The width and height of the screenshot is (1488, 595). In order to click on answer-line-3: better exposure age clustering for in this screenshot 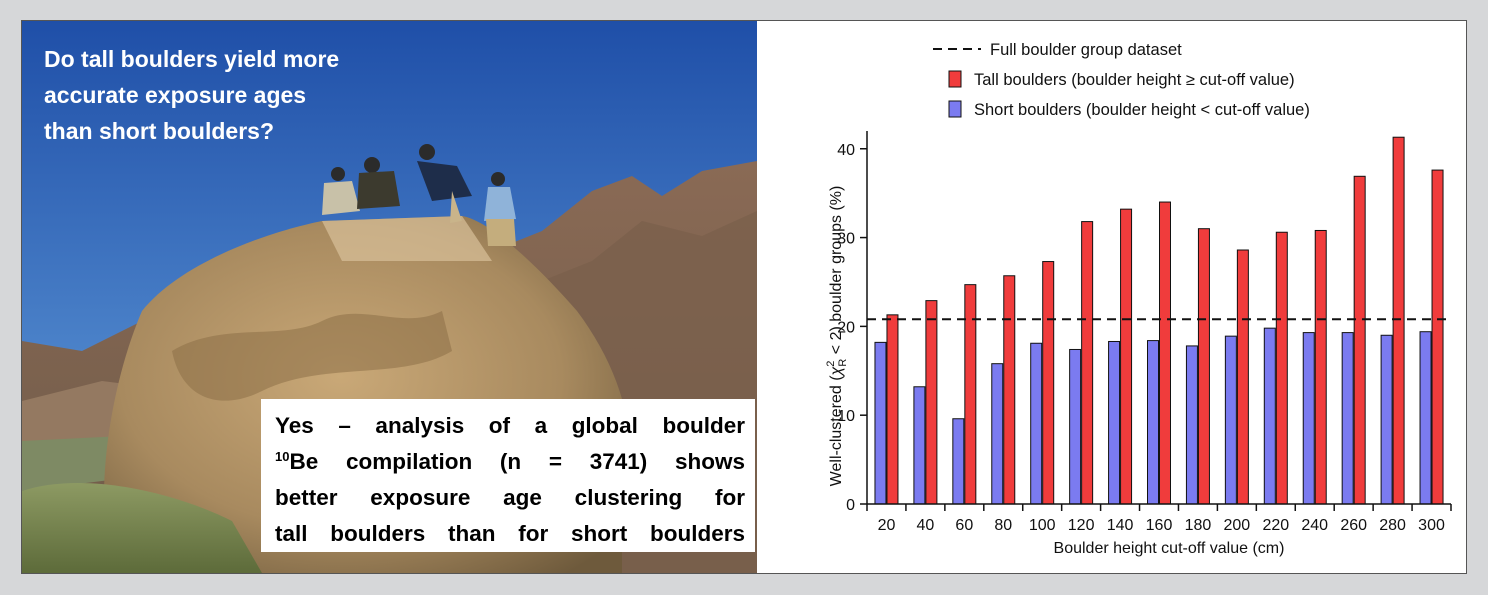, I will do `click(510, 497)`.